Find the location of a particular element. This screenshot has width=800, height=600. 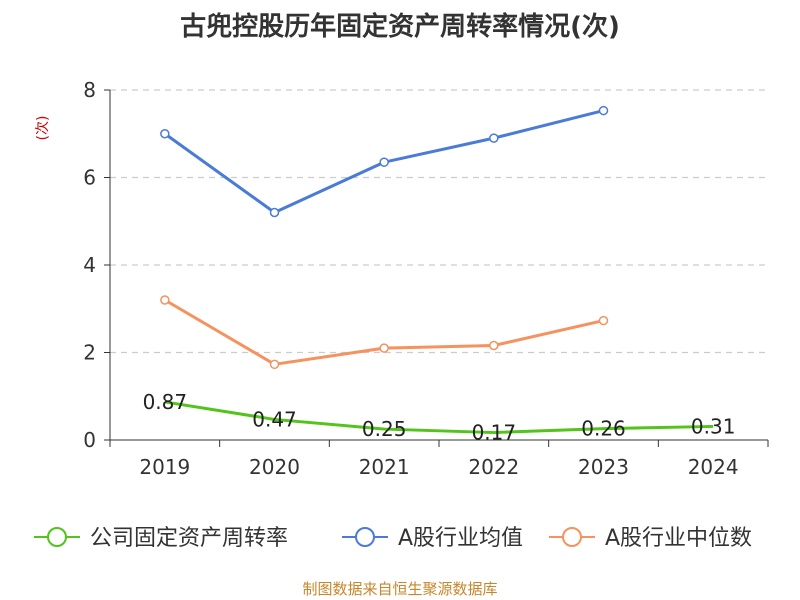

y-tick-label: 2 is located at coordinates (89, 353).